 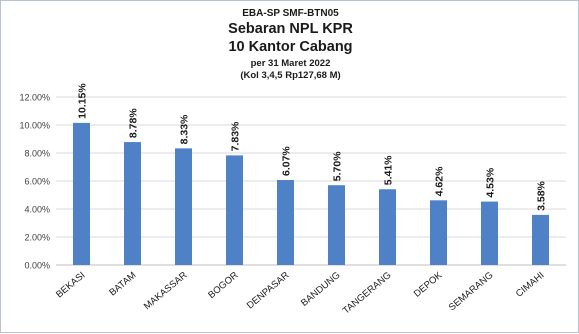 What do you see at coordinates (166, 291) in the screenshot?
I see `category-label: MAKASSAR` at bounding box center [166, 291].